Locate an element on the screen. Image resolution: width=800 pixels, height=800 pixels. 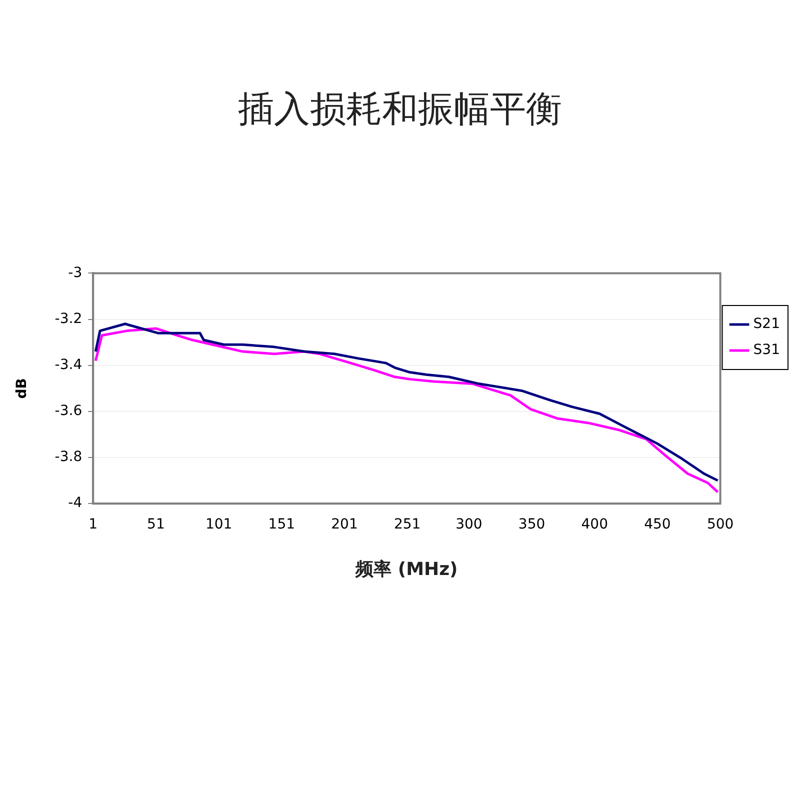
x-tick-label: 350 is located at coordinates (532, 524).